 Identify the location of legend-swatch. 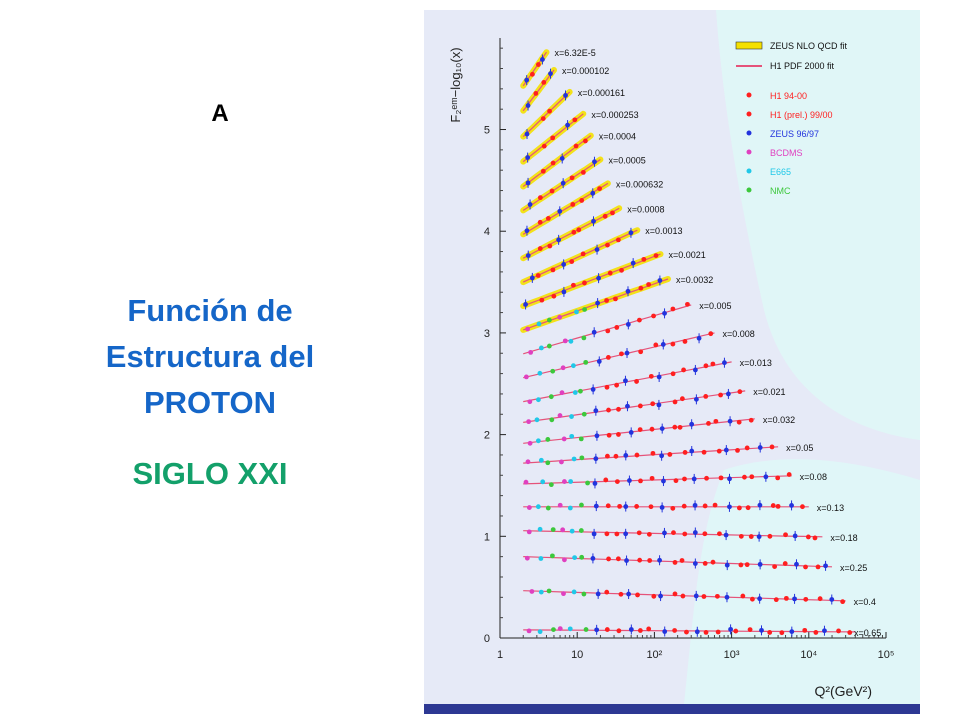
(749, 133).